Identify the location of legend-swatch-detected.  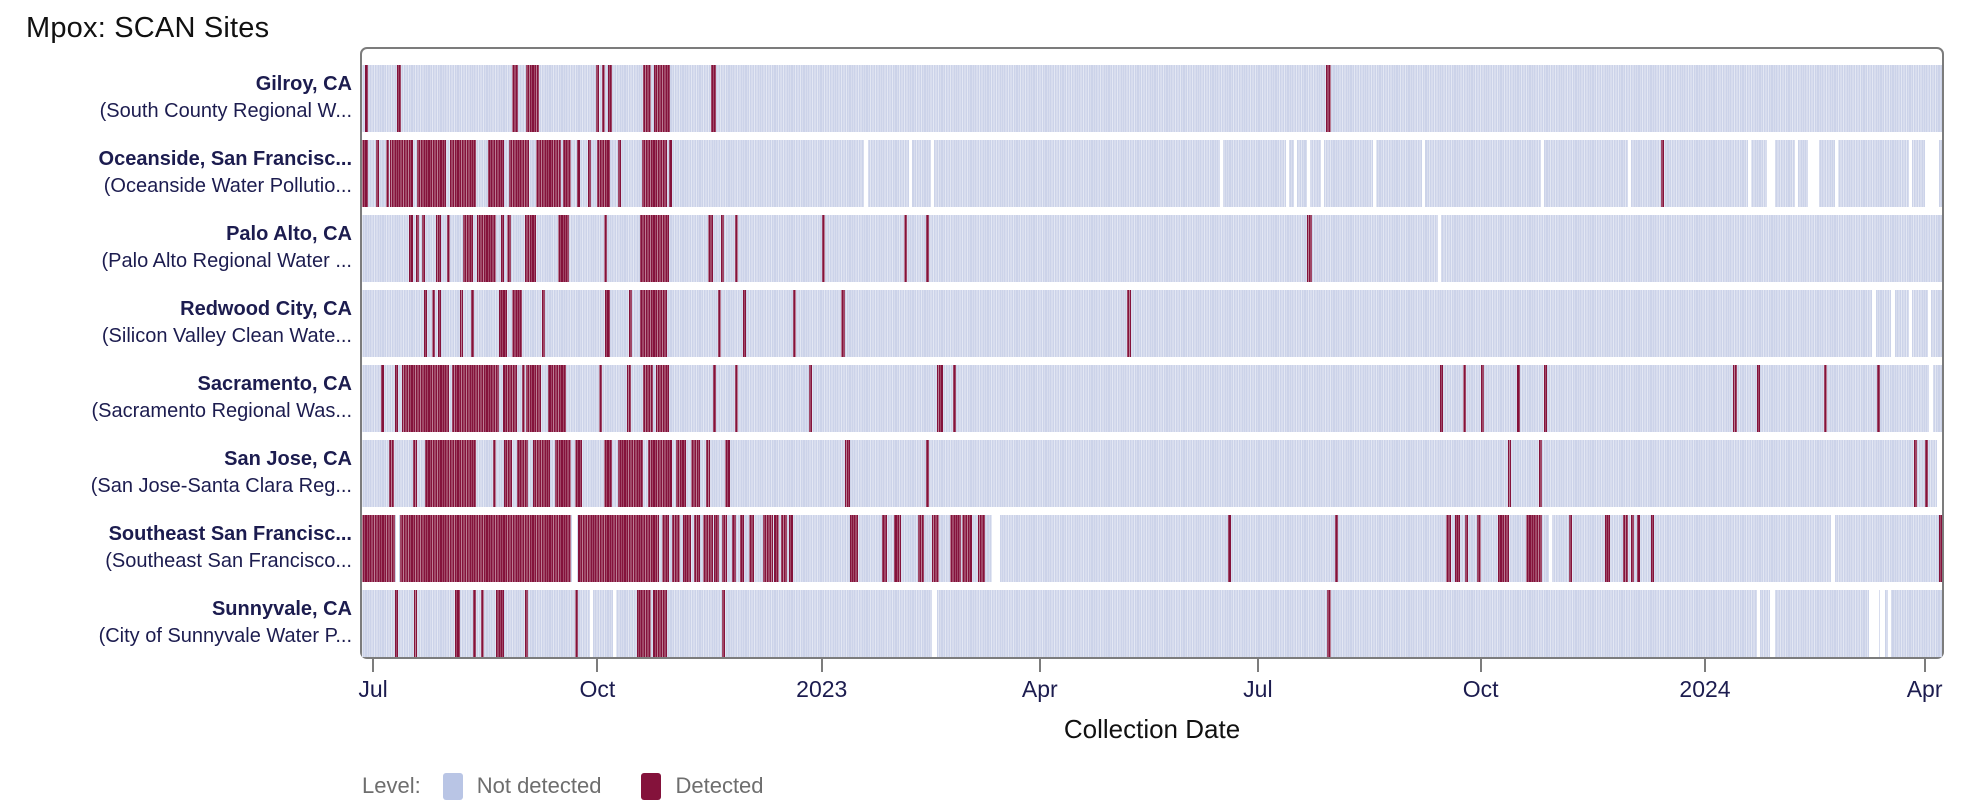
(651, 786).